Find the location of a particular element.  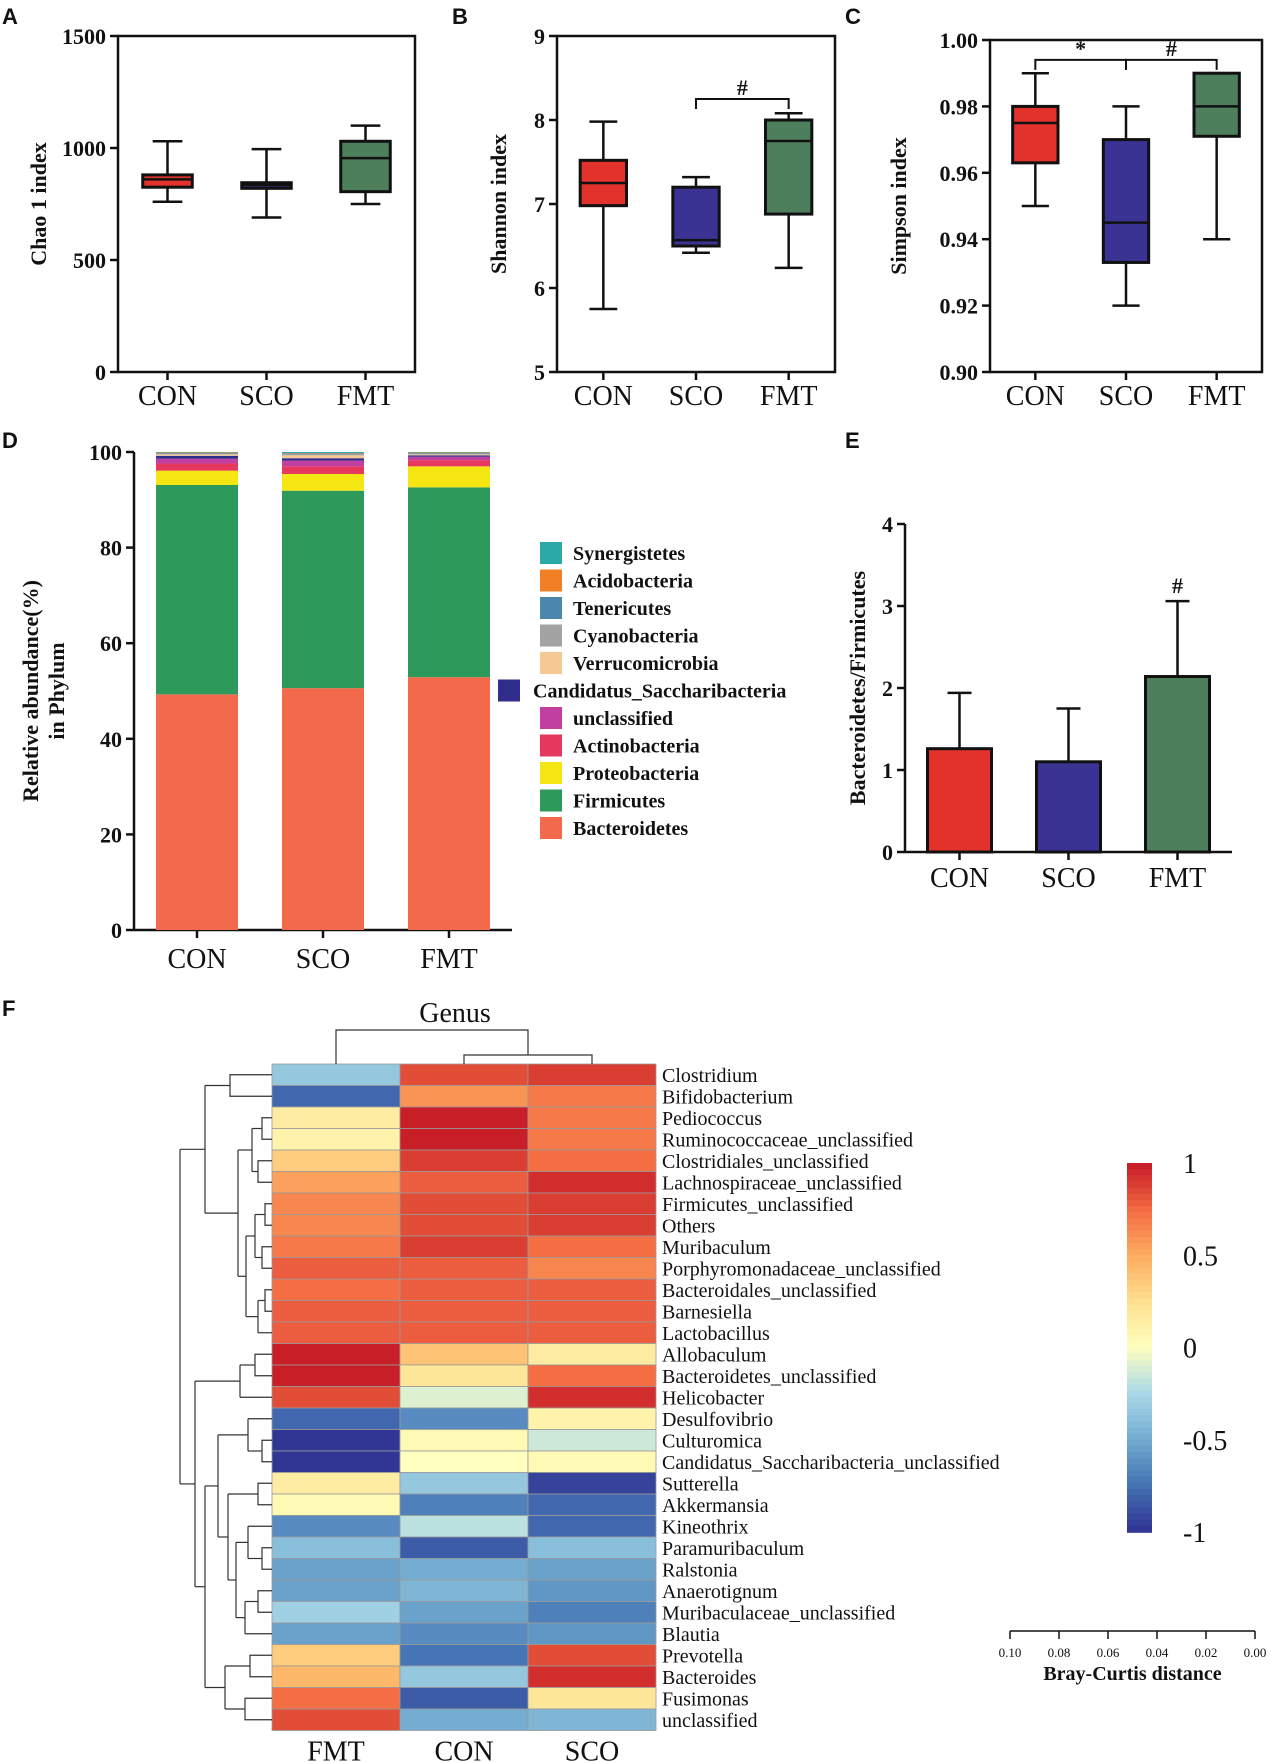

bar-segment-candidatus_saccharibacteria is located at coordinates (197, 457).